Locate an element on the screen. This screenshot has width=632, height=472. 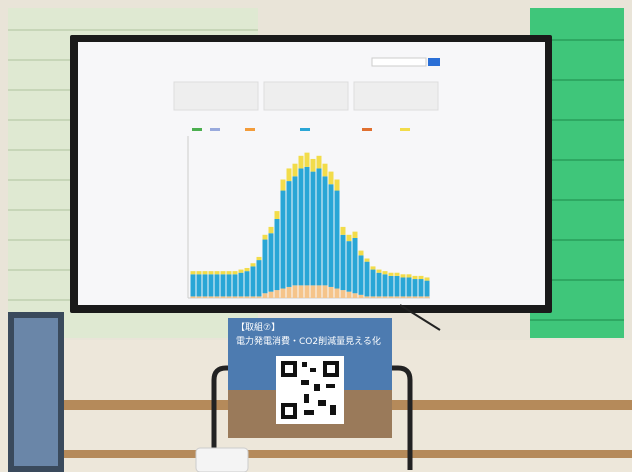
button is located at coordinates (434, 62).